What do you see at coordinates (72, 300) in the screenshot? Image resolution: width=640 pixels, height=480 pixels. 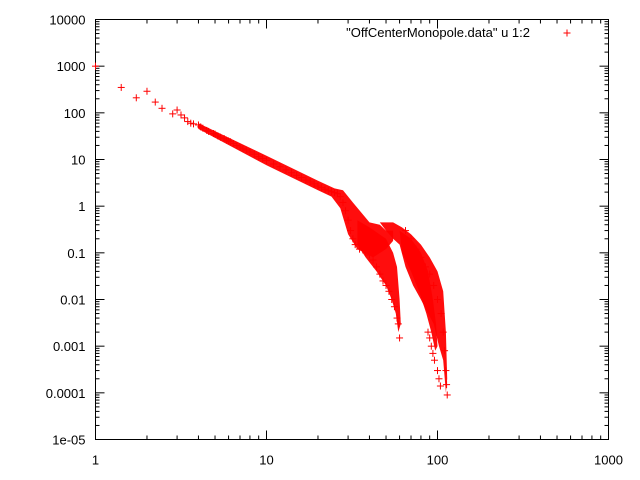 I see `y-tick-label: 0.01` at bounding box center [72, 300].